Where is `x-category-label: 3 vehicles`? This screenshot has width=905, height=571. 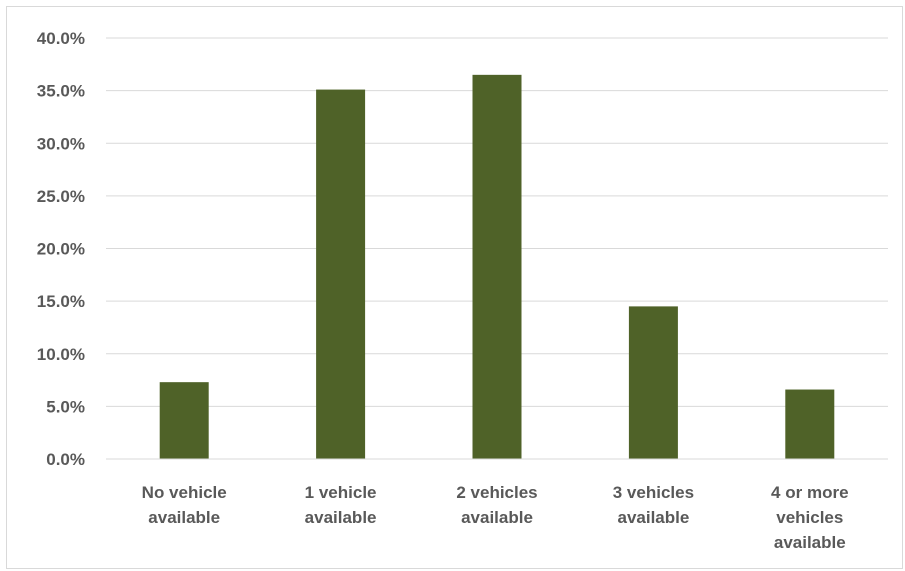
x-category-label: 3 vehicles is located at coordinates (653, 492).